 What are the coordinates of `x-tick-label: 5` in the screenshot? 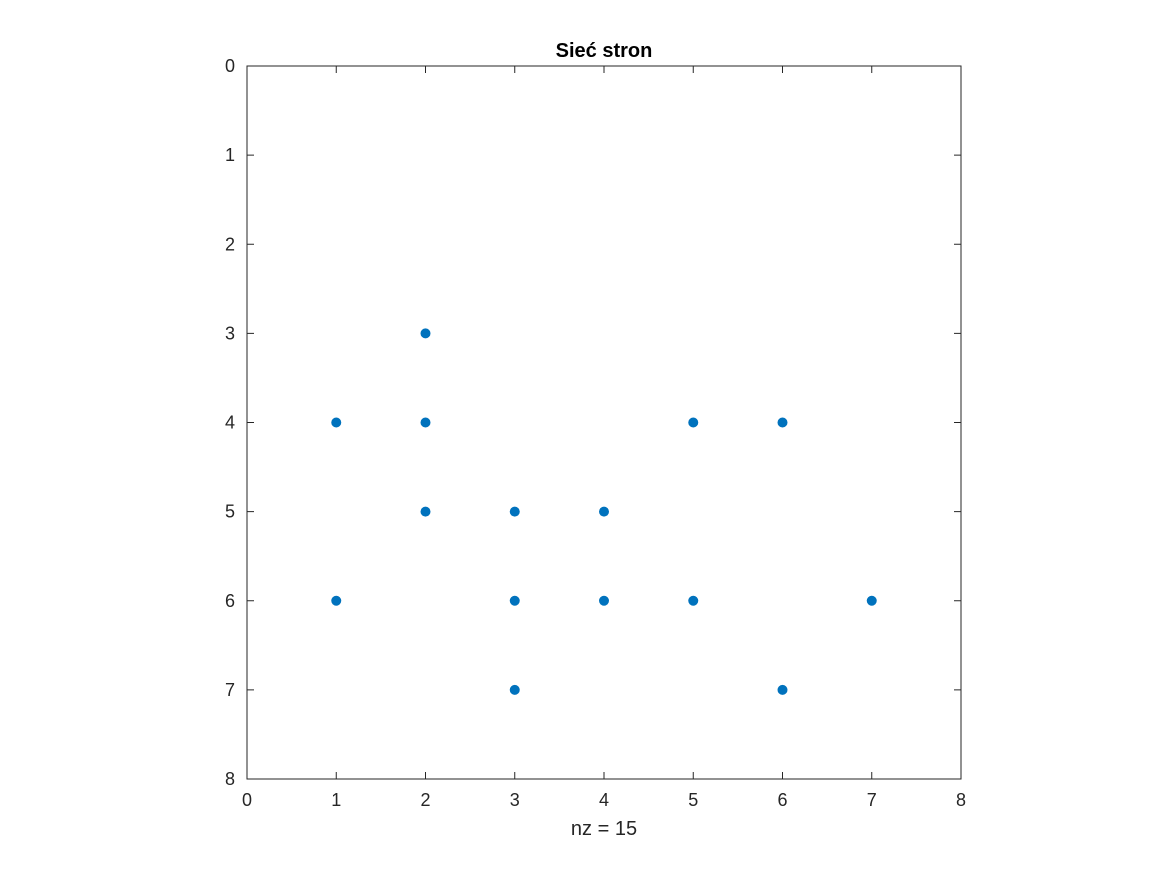 It's located at (693, 800).